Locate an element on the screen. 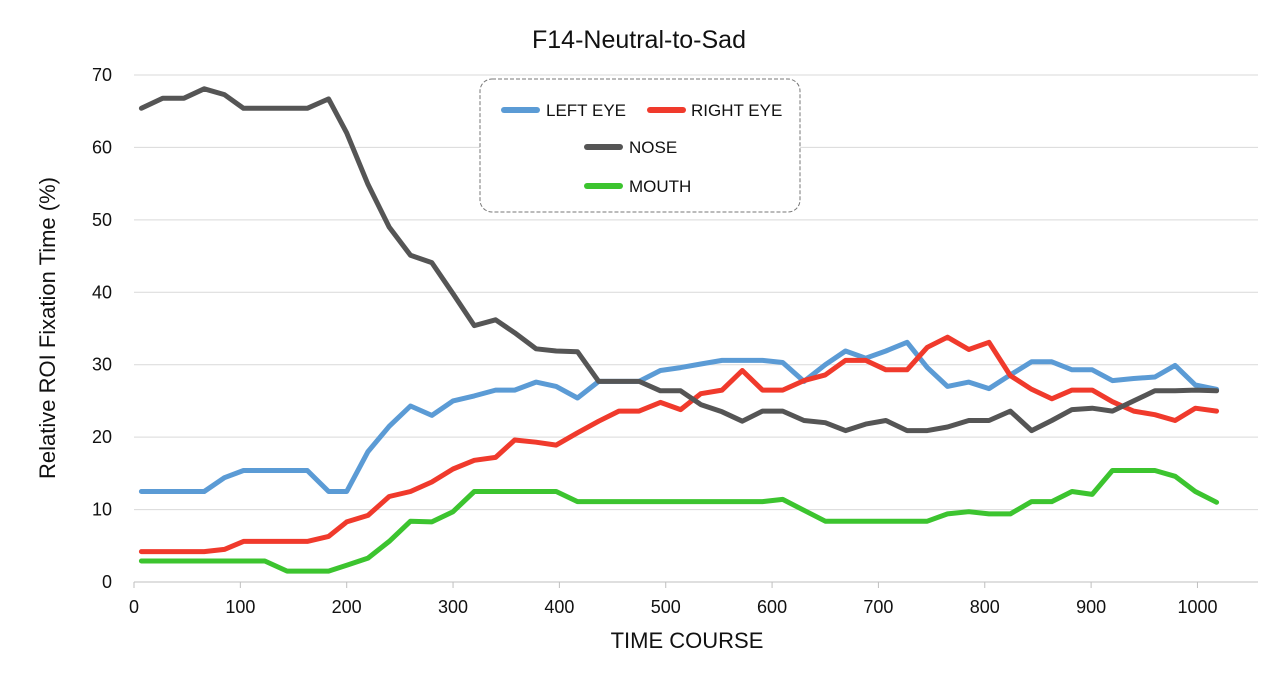 The width and height of the screenshot is (1278, 676). y-tick-label: 40 is located at coordinates (102, 292).